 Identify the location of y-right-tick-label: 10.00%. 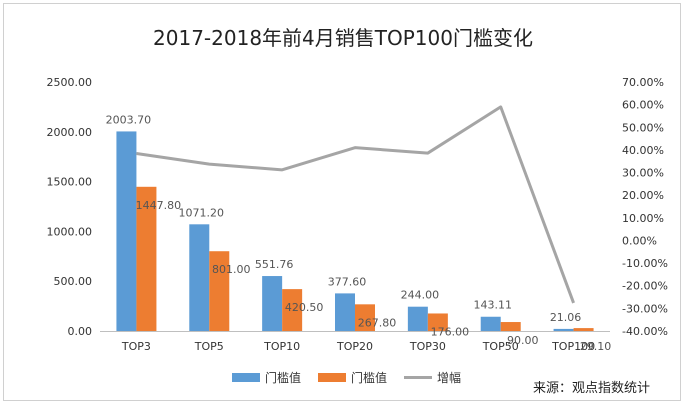
(643, 218).